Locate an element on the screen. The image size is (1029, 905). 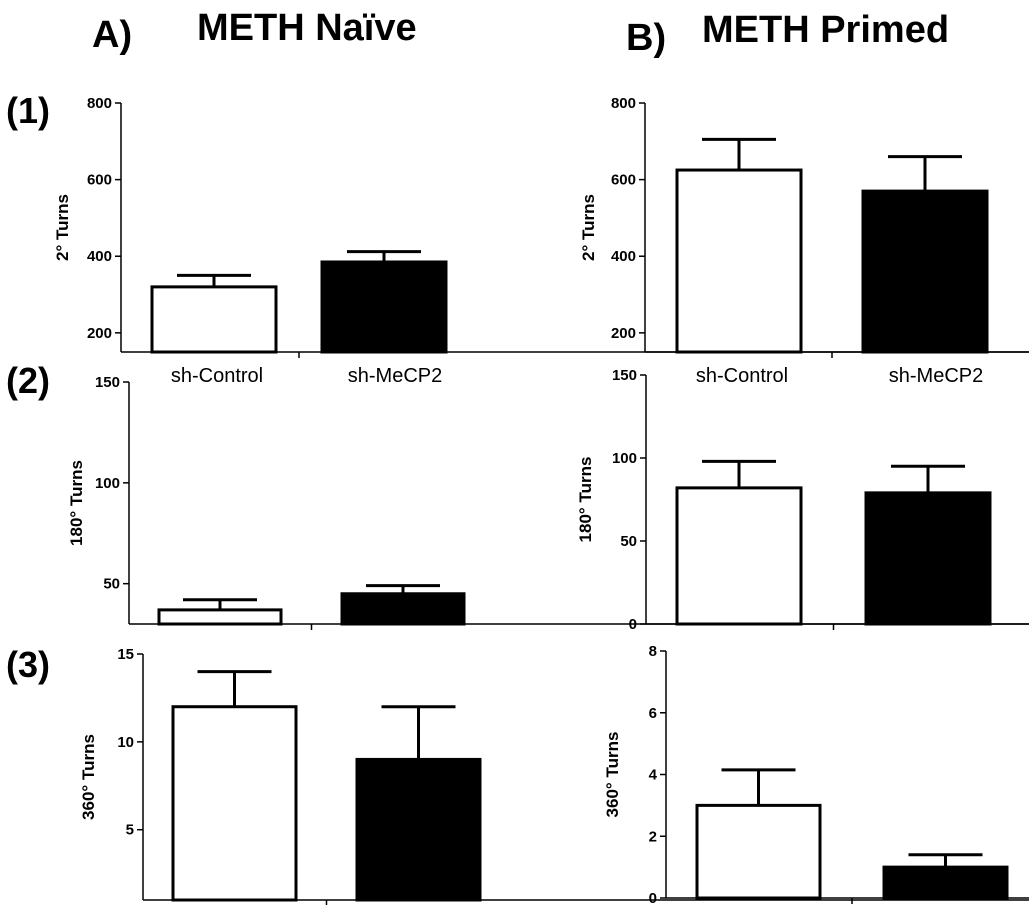
row-label-3: (3) is located at coordinates (28, 664).